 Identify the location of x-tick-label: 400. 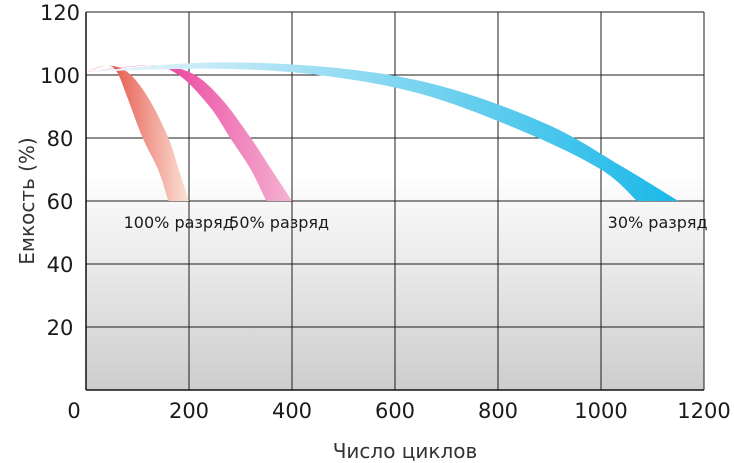
(292, 411).